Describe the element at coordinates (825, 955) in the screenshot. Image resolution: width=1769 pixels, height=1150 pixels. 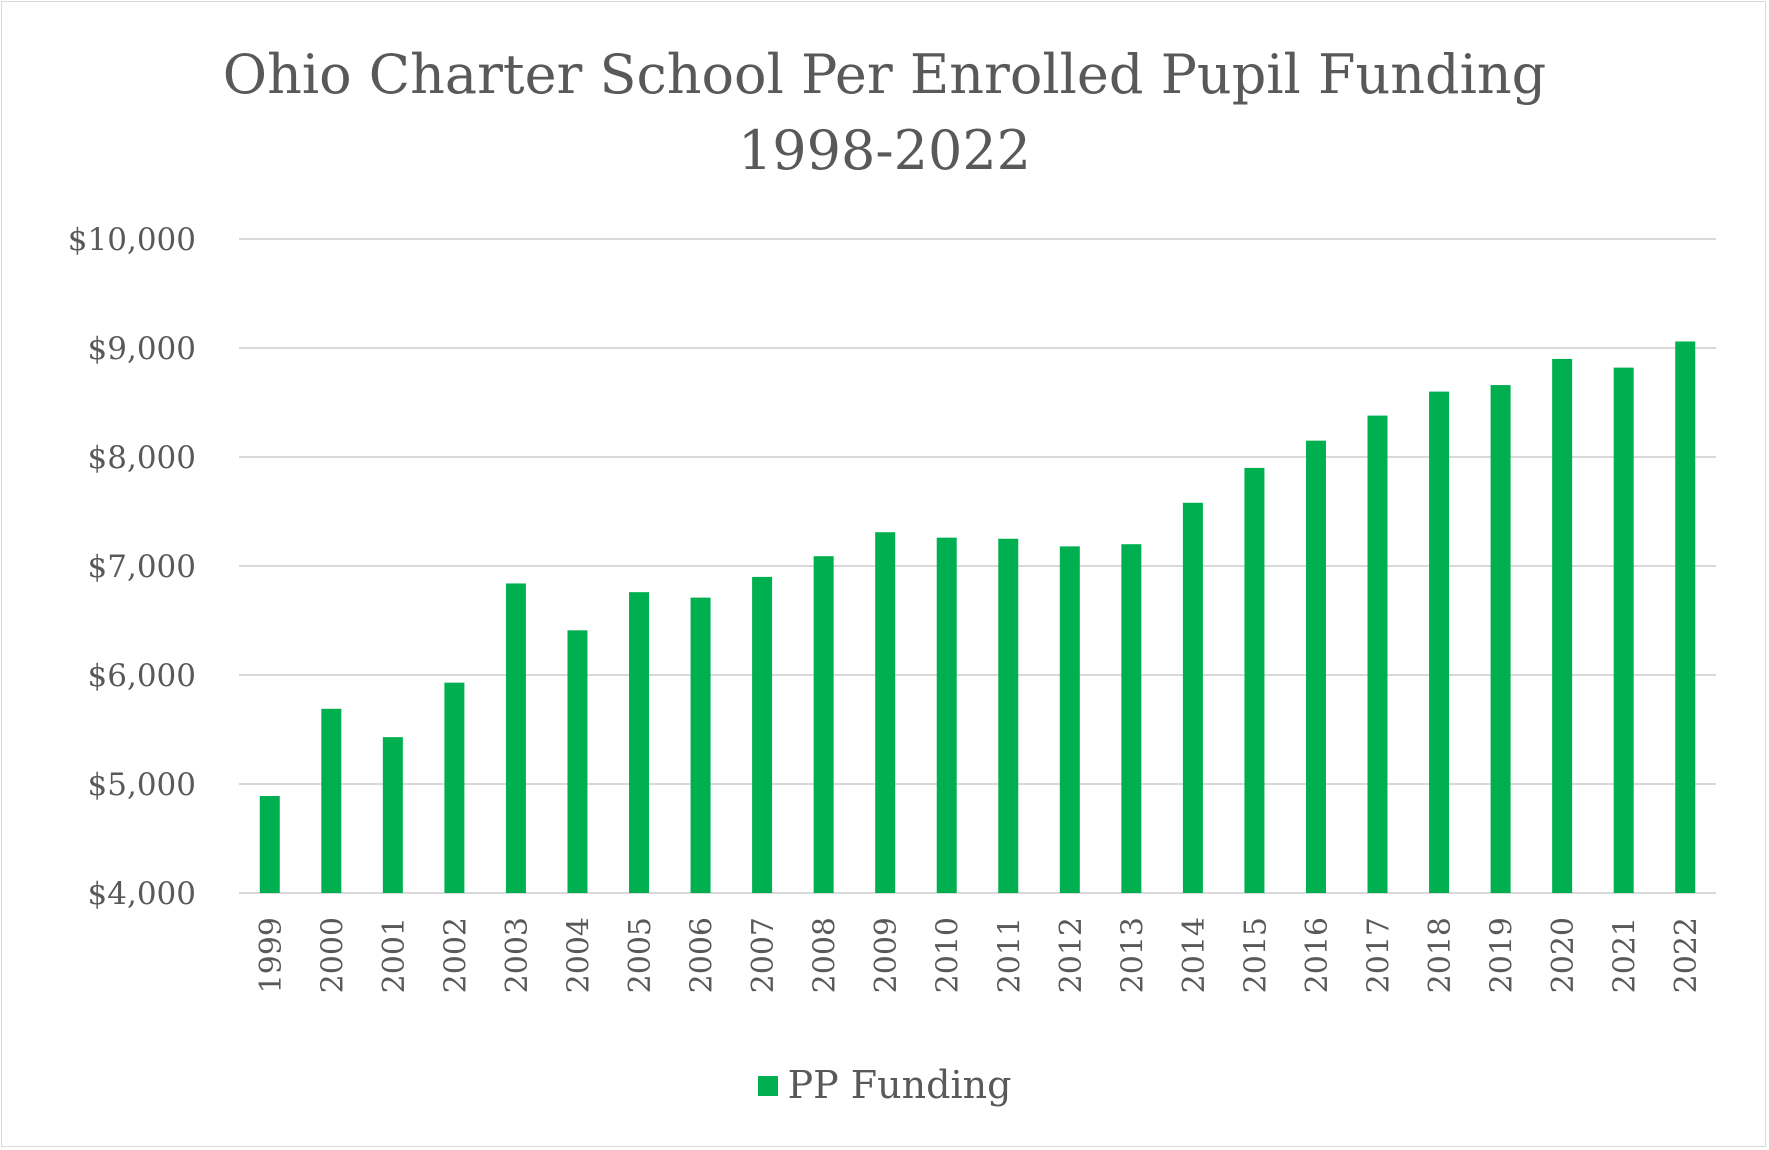
I see `x-tick-label: 2008` at that location.